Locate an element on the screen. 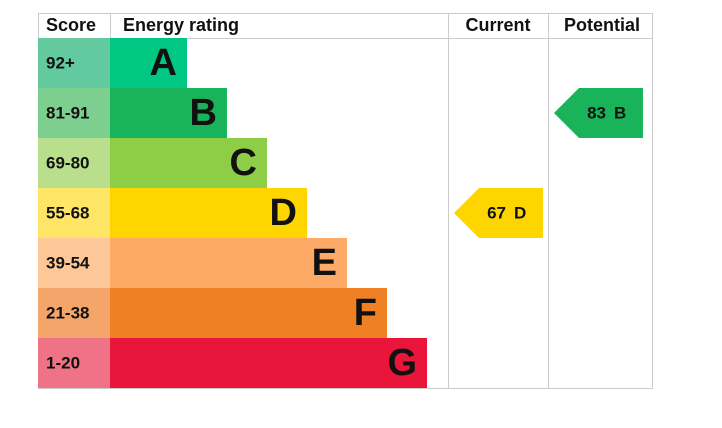 The width and height of the screenshot is (722, 428). rating-letter: A is located at coordinates (163, 63).